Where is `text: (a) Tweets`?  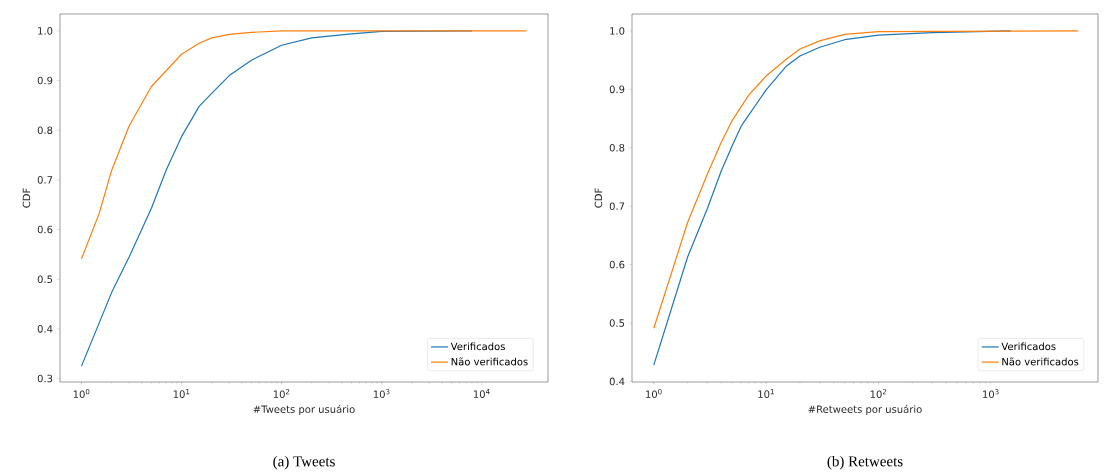
text: (a) Tweets is located at coordinates (304, 462).